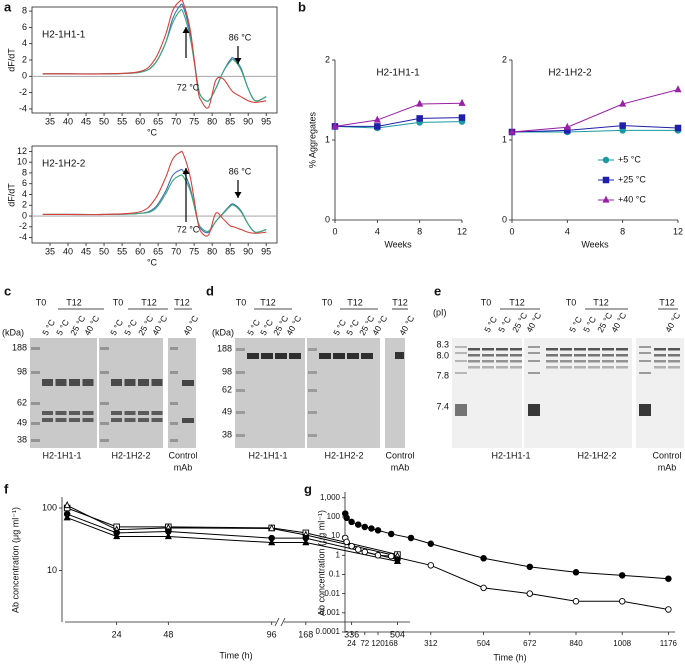  I want to click on x-tick-label: 50, so click(104, 121).